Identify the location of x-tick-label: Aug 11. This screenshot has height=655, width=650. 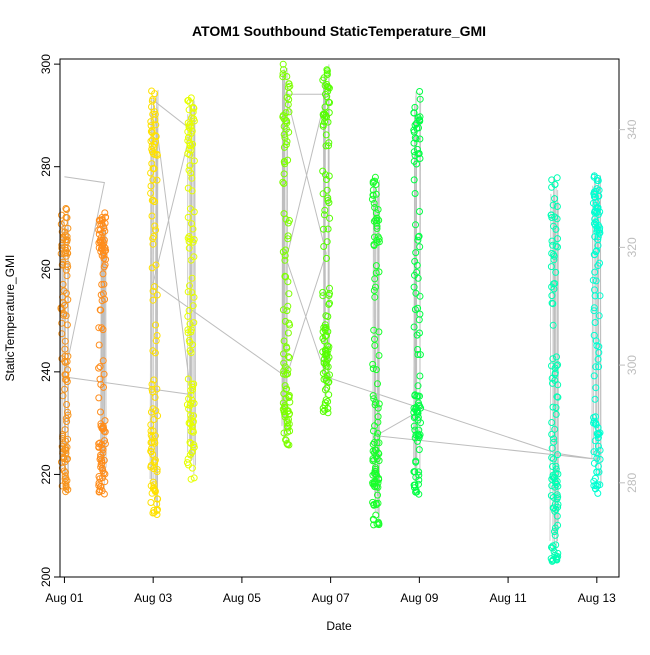
(508, 598).